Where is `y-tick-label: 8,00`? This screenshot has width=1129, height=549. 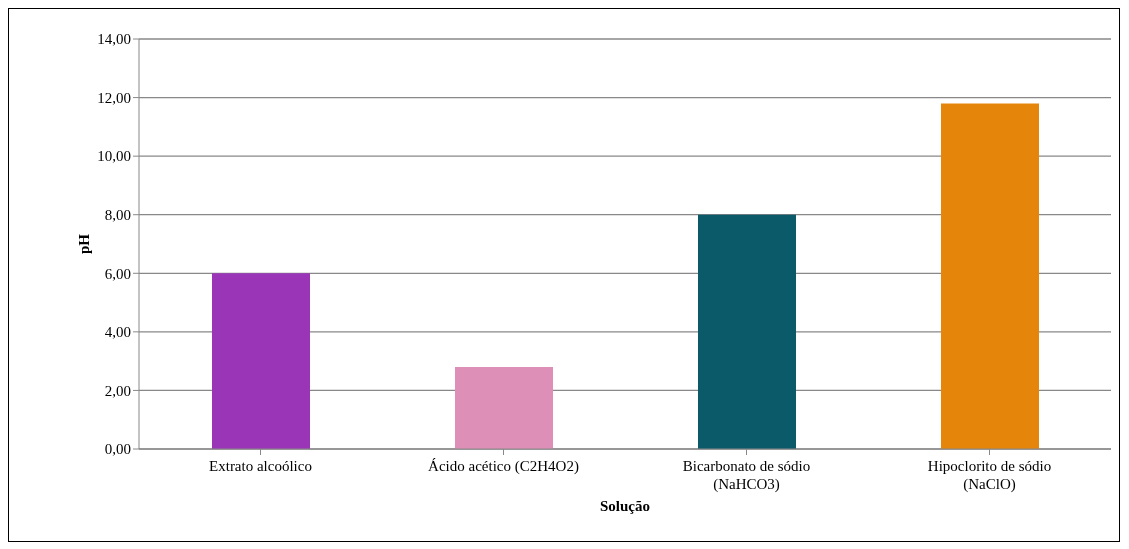
y-tick-label: 8,00 is located at coordinates (117, 215).